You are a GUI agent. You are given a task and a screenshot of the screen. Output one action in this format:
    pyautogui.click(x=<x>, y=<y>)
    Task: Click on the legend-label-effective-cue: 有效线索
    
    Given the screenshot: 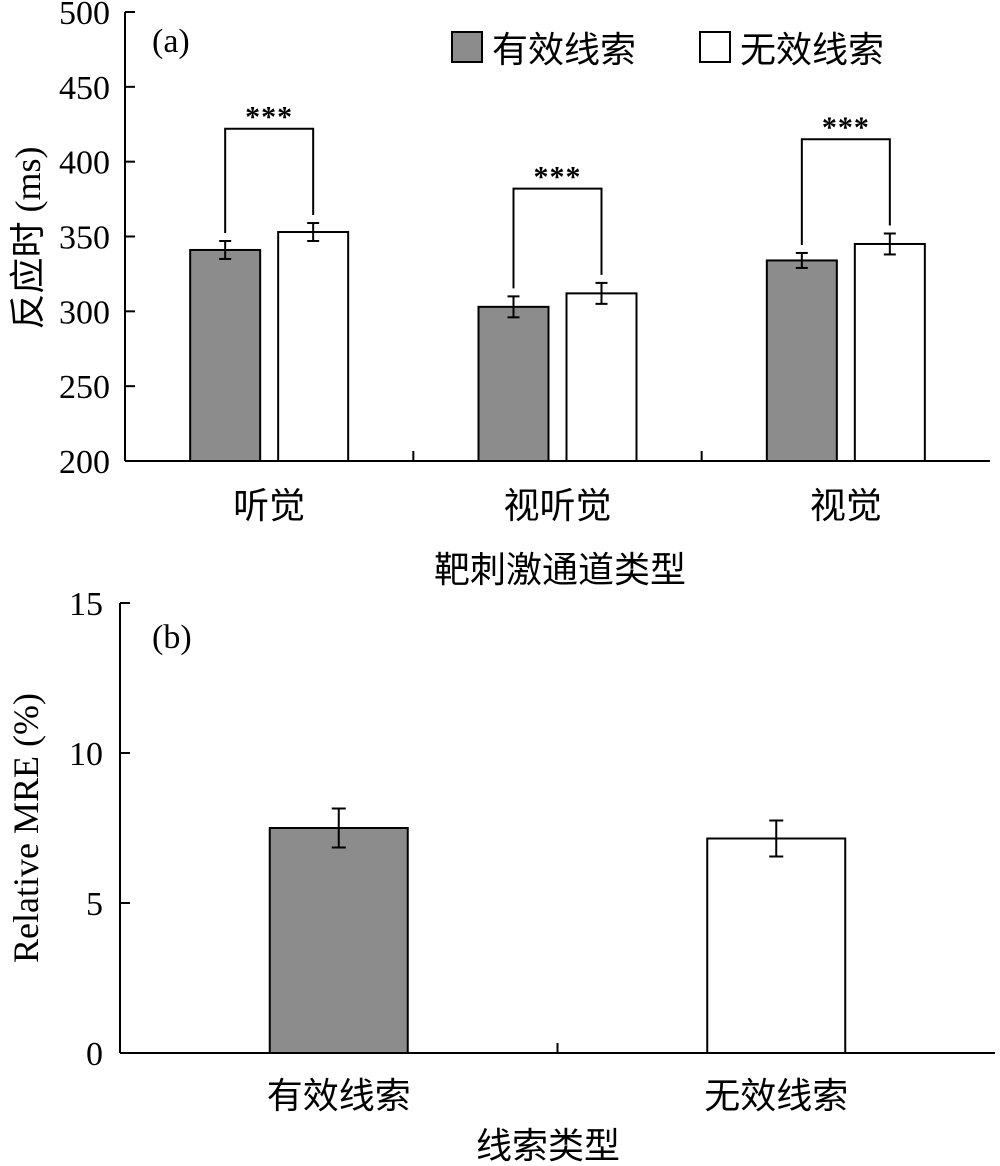 What is the action you would take?
    pyautogui.click(x=564, y=50)
    